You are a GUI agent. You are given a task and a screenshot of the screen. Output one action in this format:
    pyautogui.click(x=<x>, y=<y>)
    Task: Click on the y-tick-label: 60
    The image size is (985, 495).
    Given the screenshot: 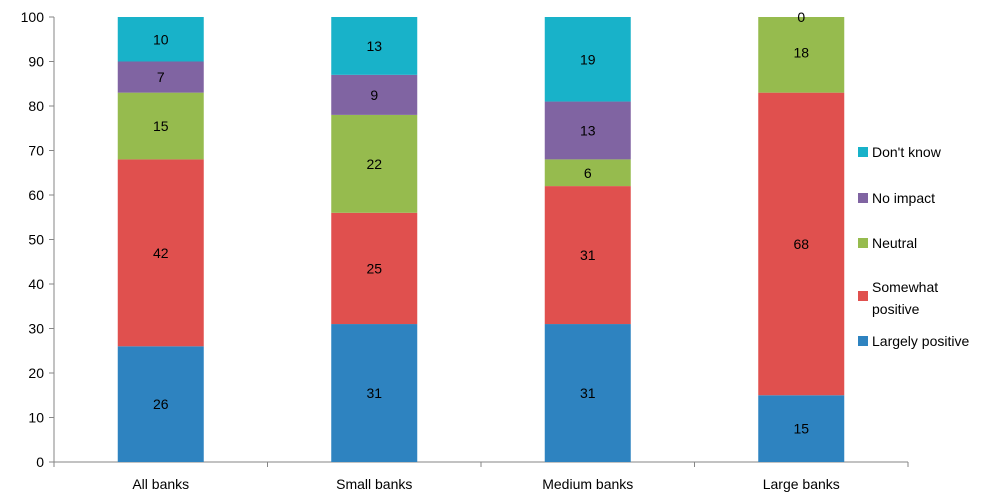 What is the action you would take?
    pyautogui.click(x=36, y=195)
    